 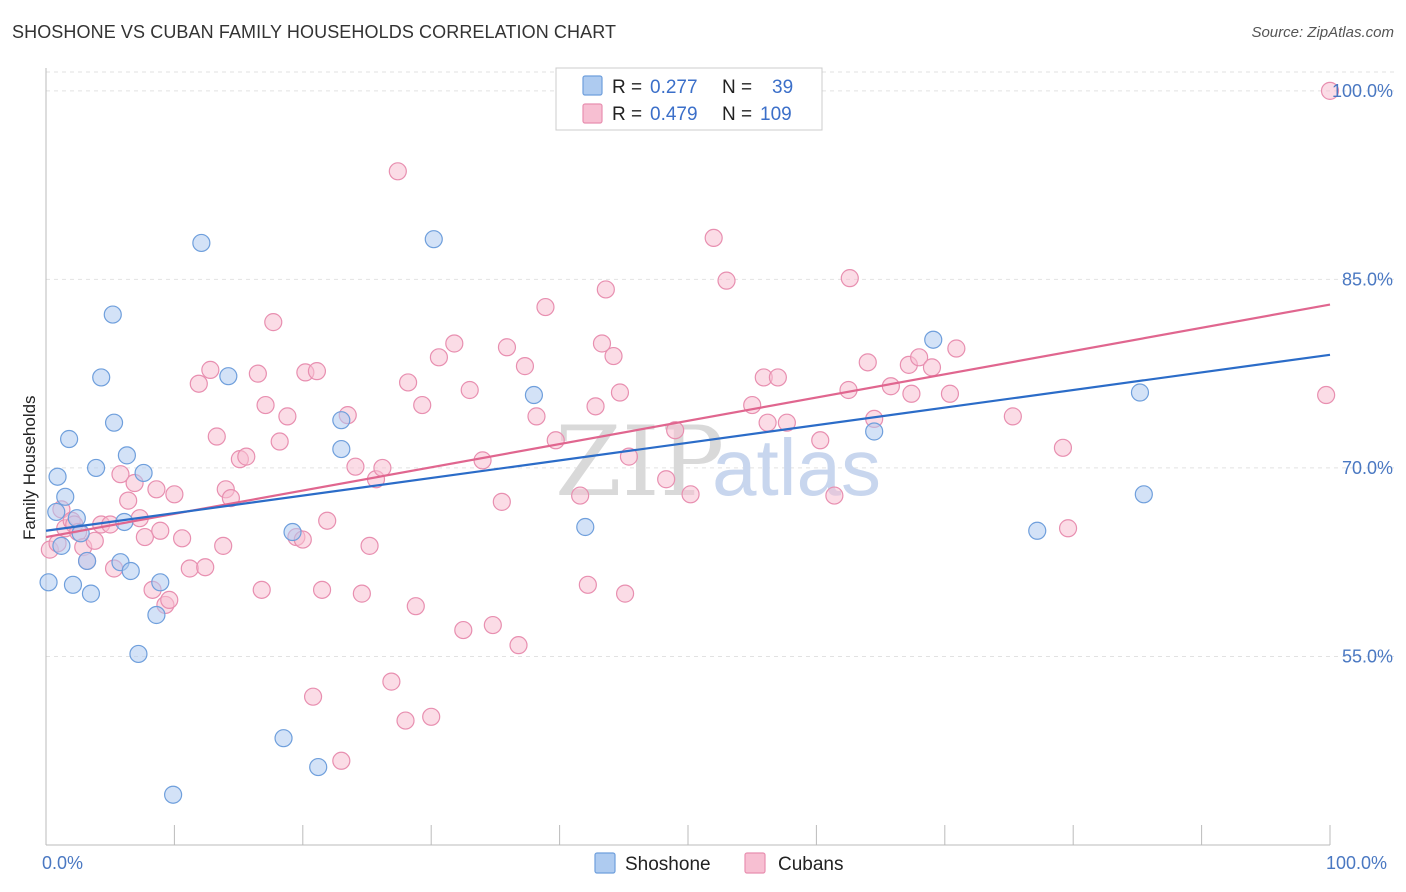 What do you see at coordinates (29, 467) in the screenshot?
I see `y-axis-label: Family Households` at bounding box center [29, 467].